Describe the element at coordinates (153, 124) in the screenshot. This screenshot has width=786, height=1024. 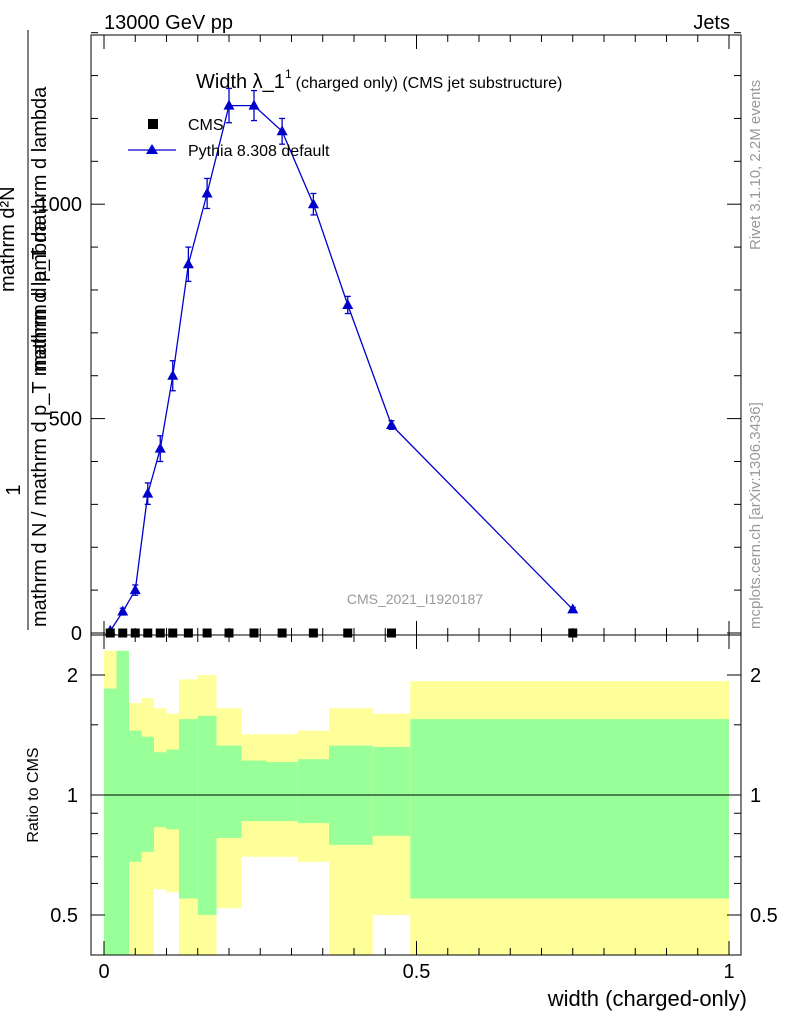
I see `legend-cms-marker` at that location.